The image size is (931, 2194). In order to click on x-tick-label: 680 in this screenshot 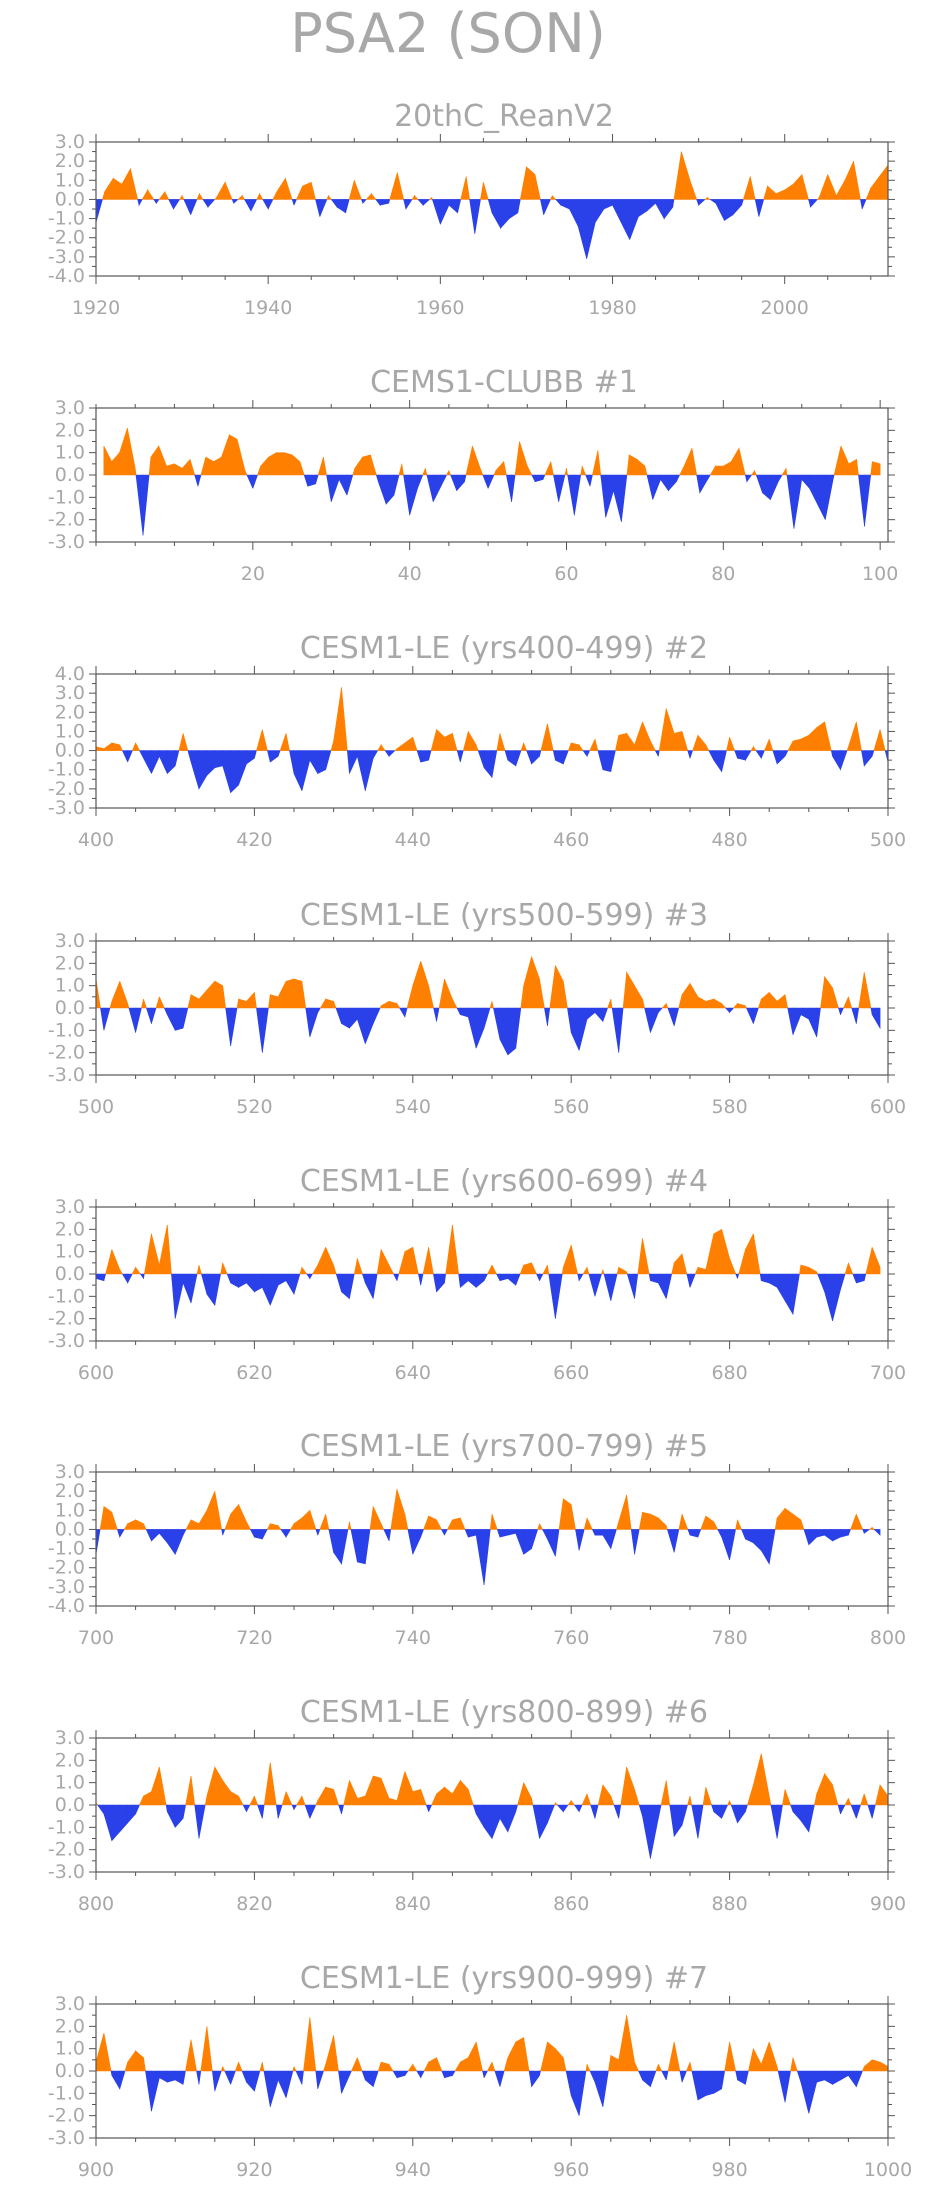, I will do `click(729, 1373)`.